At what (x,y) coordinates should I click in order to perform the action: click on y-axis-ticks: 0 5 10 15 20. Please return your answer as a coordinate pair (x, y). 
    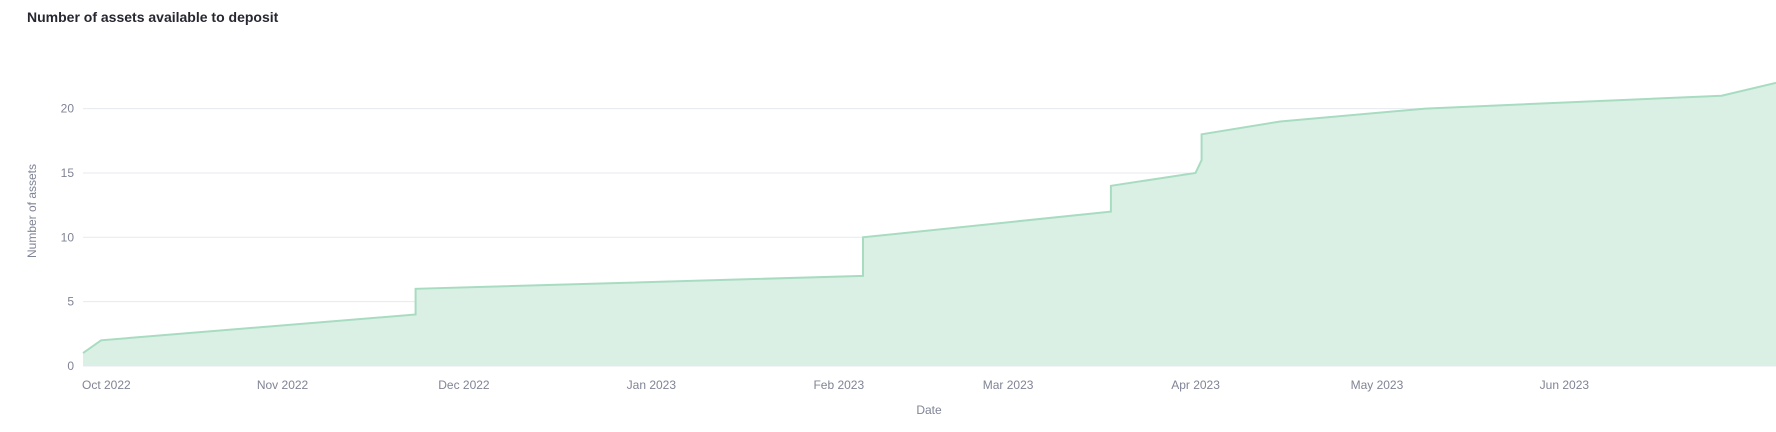
    Looking at the image, I should click on (68, 237).